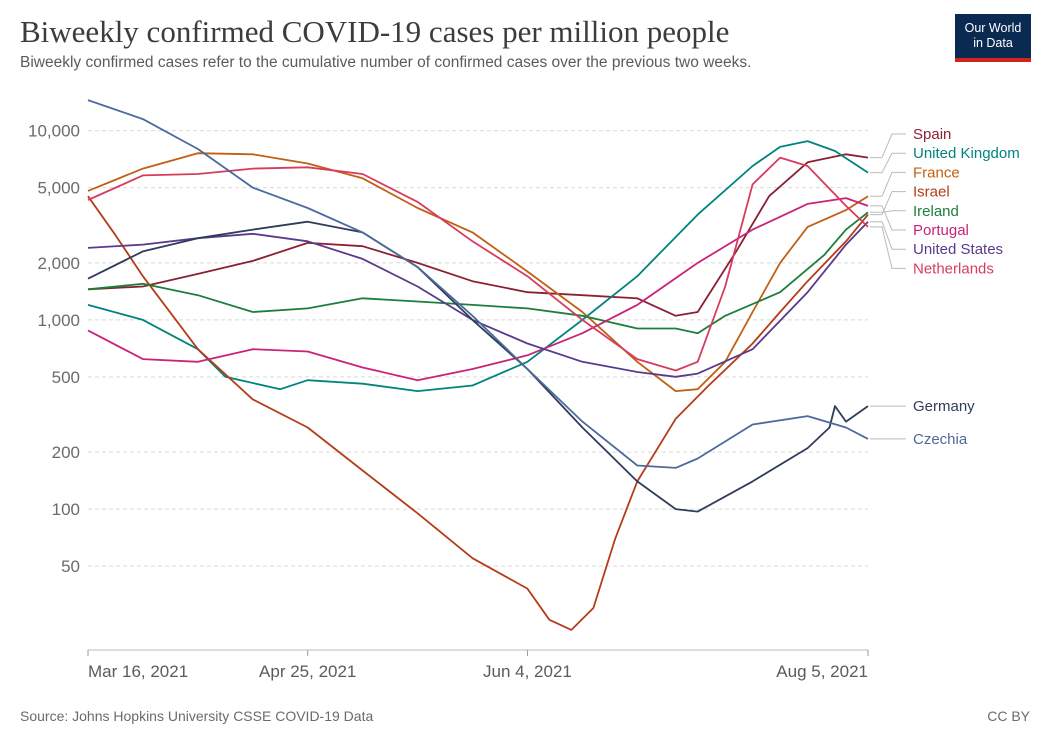 The image size is (1050, 741). I want to click on y-tick-label: 5,000, so click(58, 188).